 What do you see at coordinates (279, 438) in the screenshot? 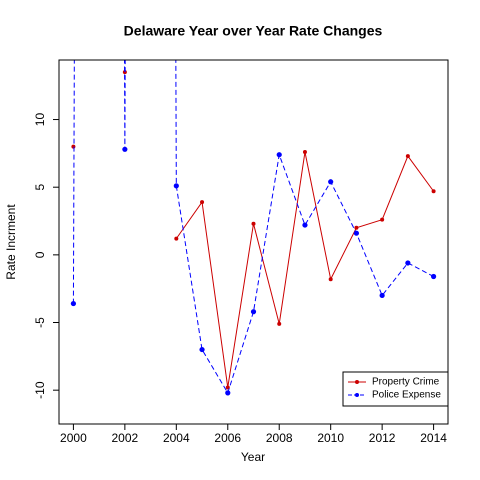
I see `x-tick-label: 2008` at bounding box center [279, 438].